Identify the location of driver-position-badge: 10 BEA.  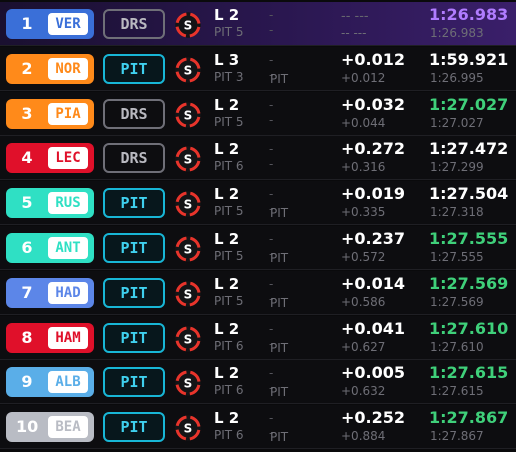
(50, 427).